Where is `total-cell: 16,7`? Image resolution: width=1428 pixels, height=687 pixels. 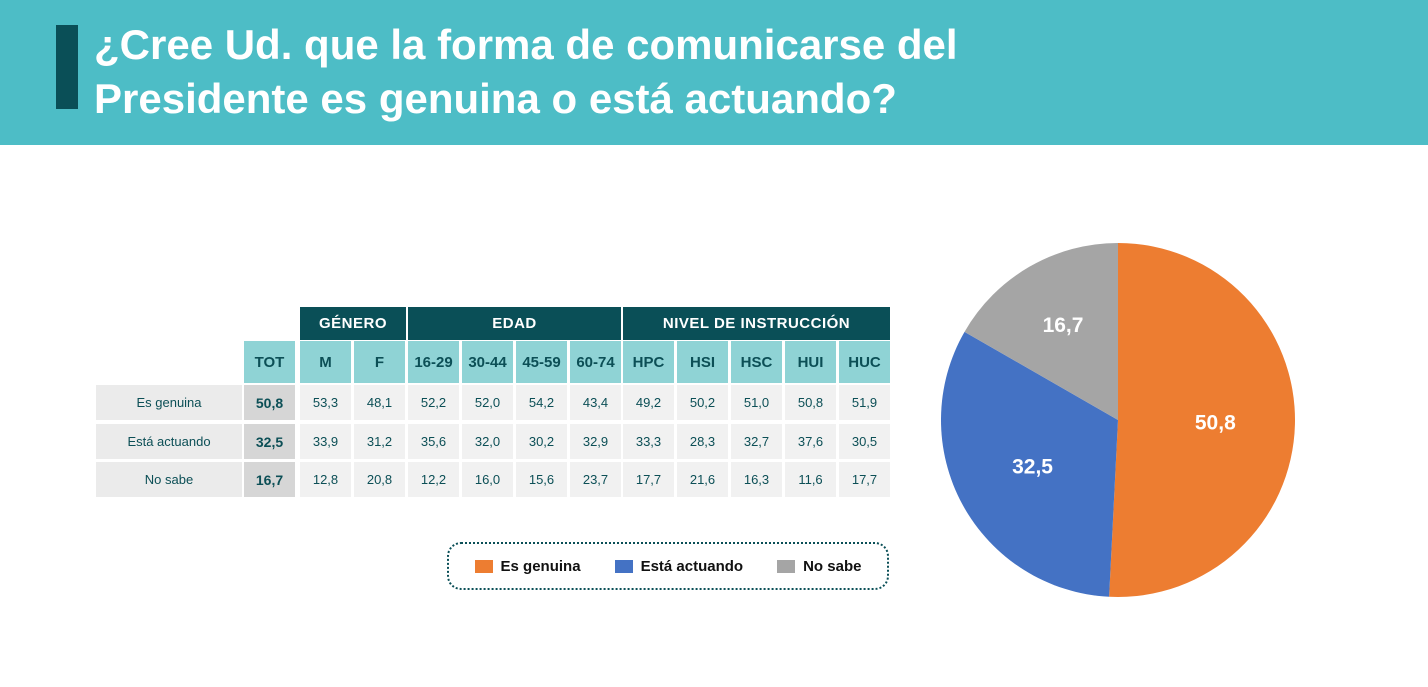
total-cell: 16,7 is located at coordinates (269, 479).